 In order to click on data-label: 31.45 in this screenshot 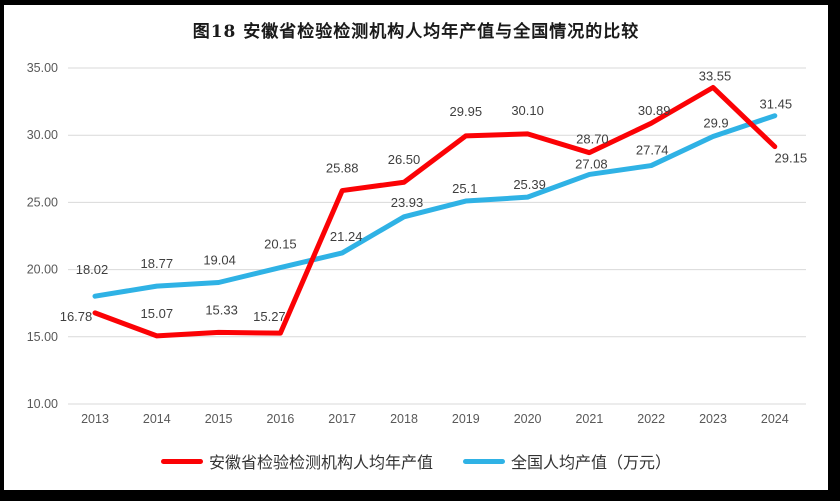, I will do `click(776, 104)`.